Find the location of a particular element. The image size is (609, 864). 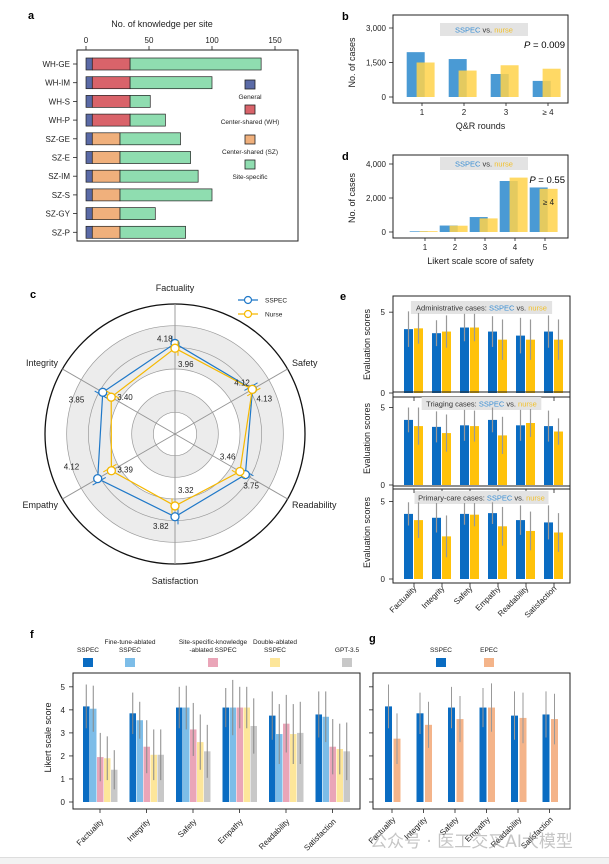

chart-a-ytick: WH-P is located at coordinates (59, 120).